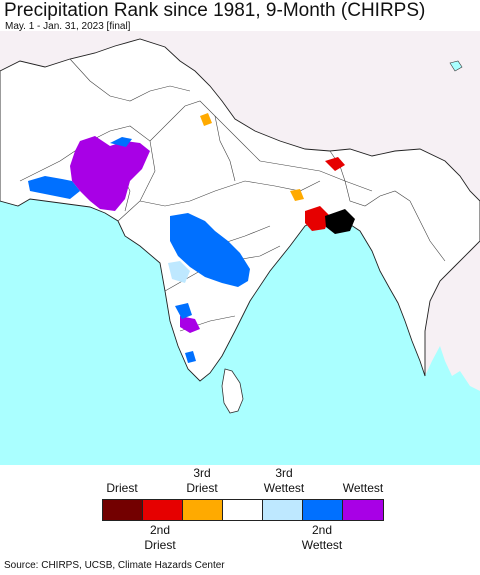 This screenshot has width=480, height=575. What do you see at coordinates (68, 26) in the screenshot?
I see `map-subtitle: May. 1 - Jan. 31, 2023 [final]` at bounding box center [68, 26].